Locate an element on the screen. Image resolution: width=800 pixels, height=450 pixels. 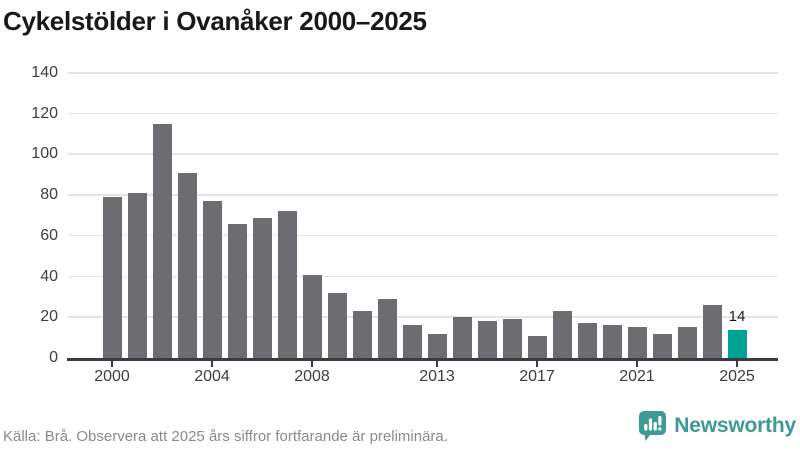
bar-2013 is located at coordinates (437, 345).